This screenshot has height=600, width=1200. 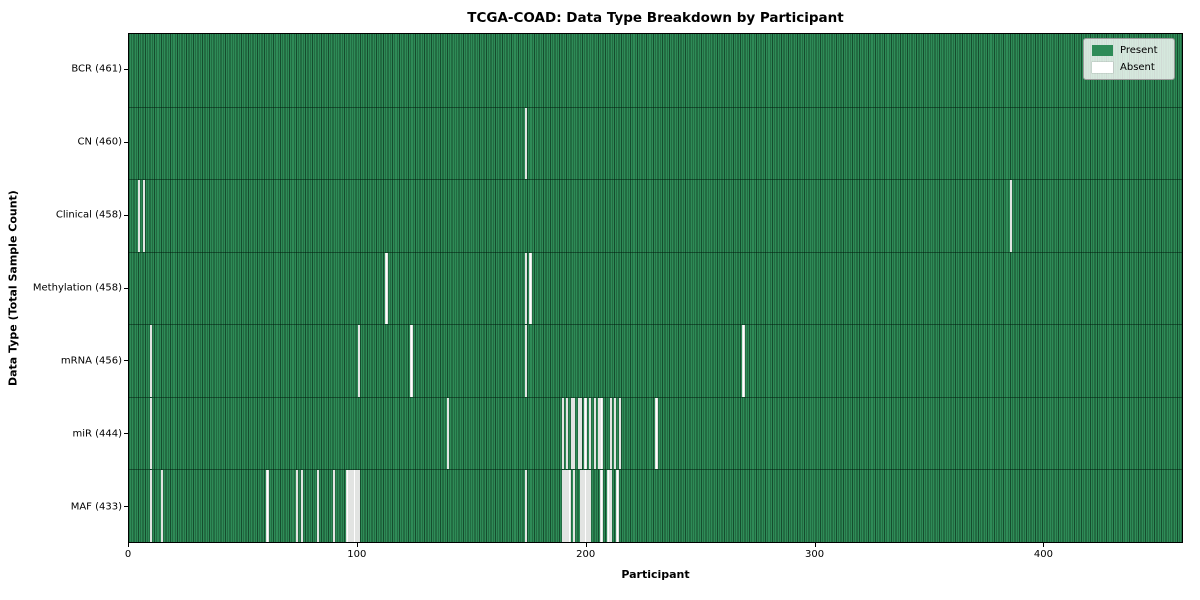 What do you see at coordinates (815, 554) in the screenshot?
I see `x-tick-label-300: 300` at bounding box center [815, 554].